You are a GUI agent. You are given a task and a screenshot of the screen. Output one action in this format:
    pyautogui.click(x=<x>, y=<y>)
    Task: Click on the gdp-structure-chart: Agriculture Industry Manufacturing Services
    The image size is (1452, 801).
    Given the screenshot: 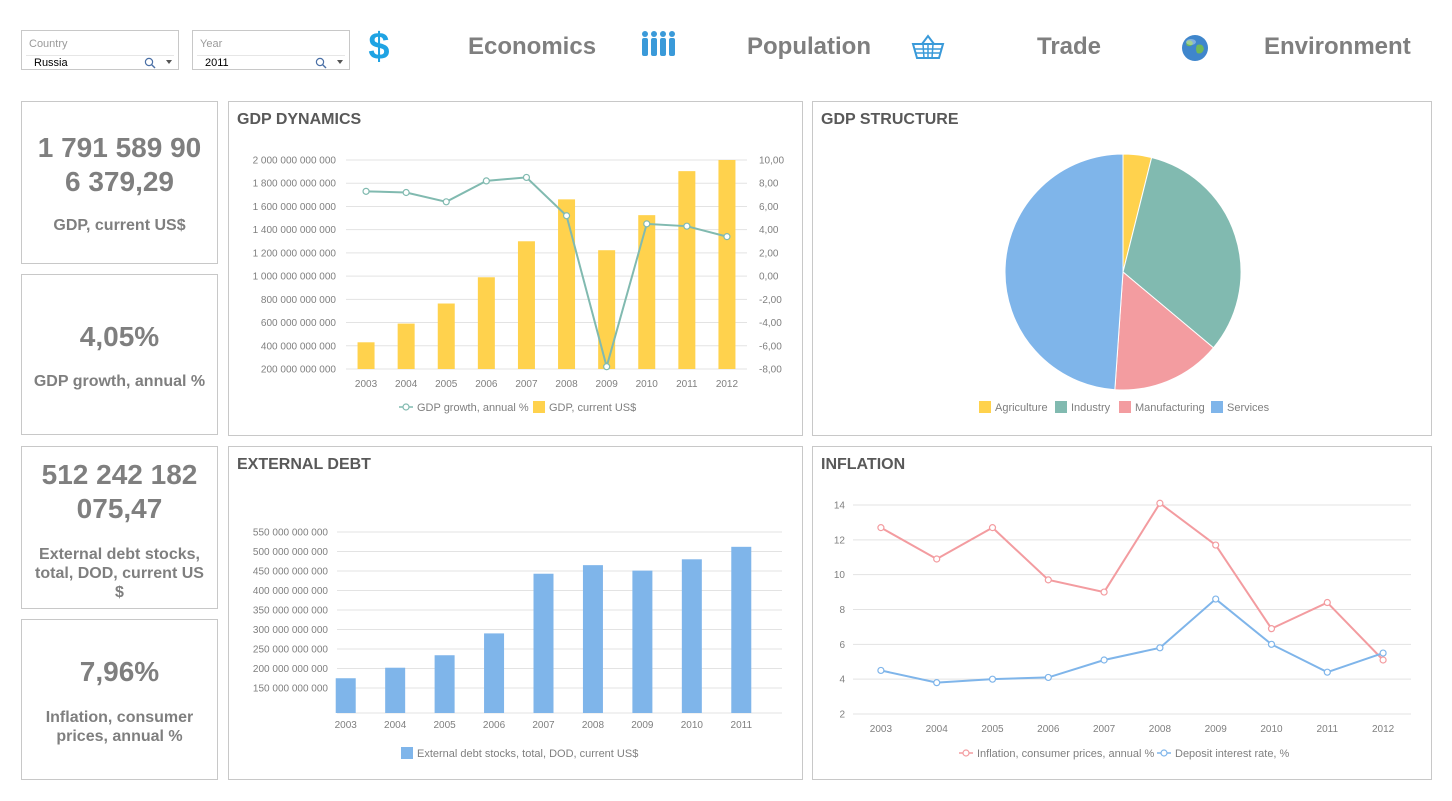 What is the action you would take?
    pyautogui.click(x=1124, y=283)
    